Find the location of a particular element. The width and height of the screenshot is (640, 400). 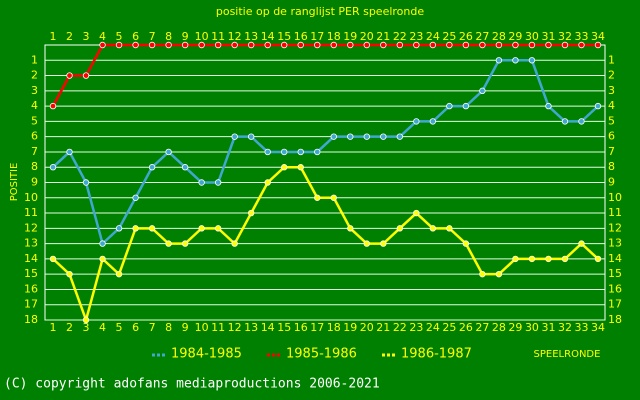

x-tick-label: 8 is located at coordinates (168, 327).